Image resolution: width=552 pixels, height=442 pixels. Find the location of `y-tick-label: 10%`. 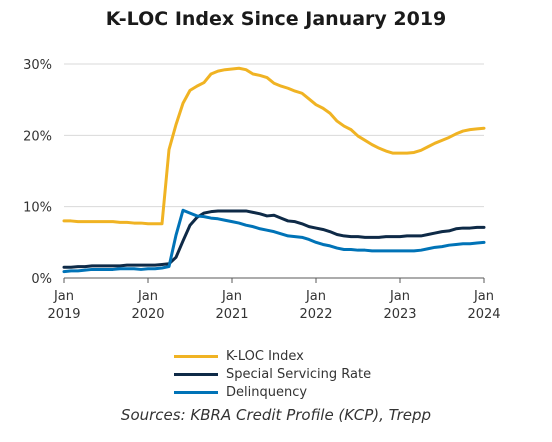

y-tick-label: 10% is located at coordinates (37, 208).